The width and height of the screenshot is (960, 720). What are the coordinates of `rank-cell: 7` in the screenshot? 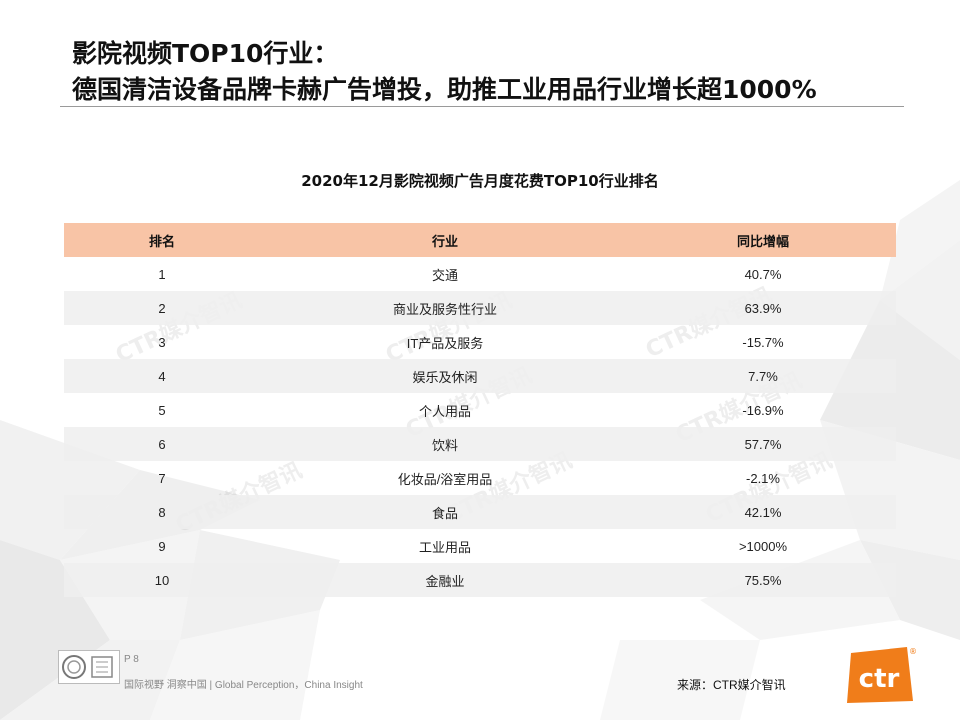 It's located at (162, 478).